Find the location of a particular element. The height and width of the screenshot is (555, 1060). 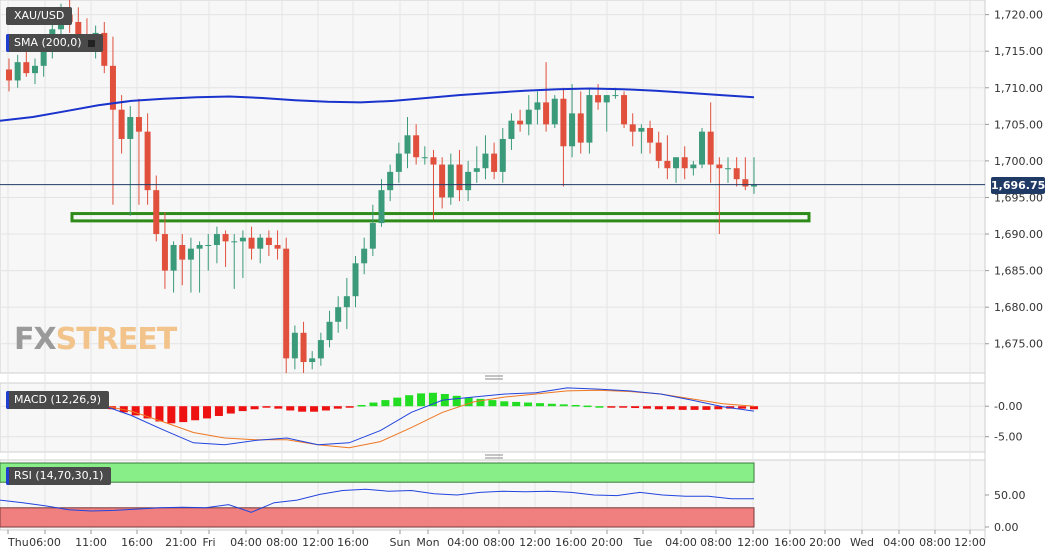

rsi-overbought-band is located at coordinates (377, 472).